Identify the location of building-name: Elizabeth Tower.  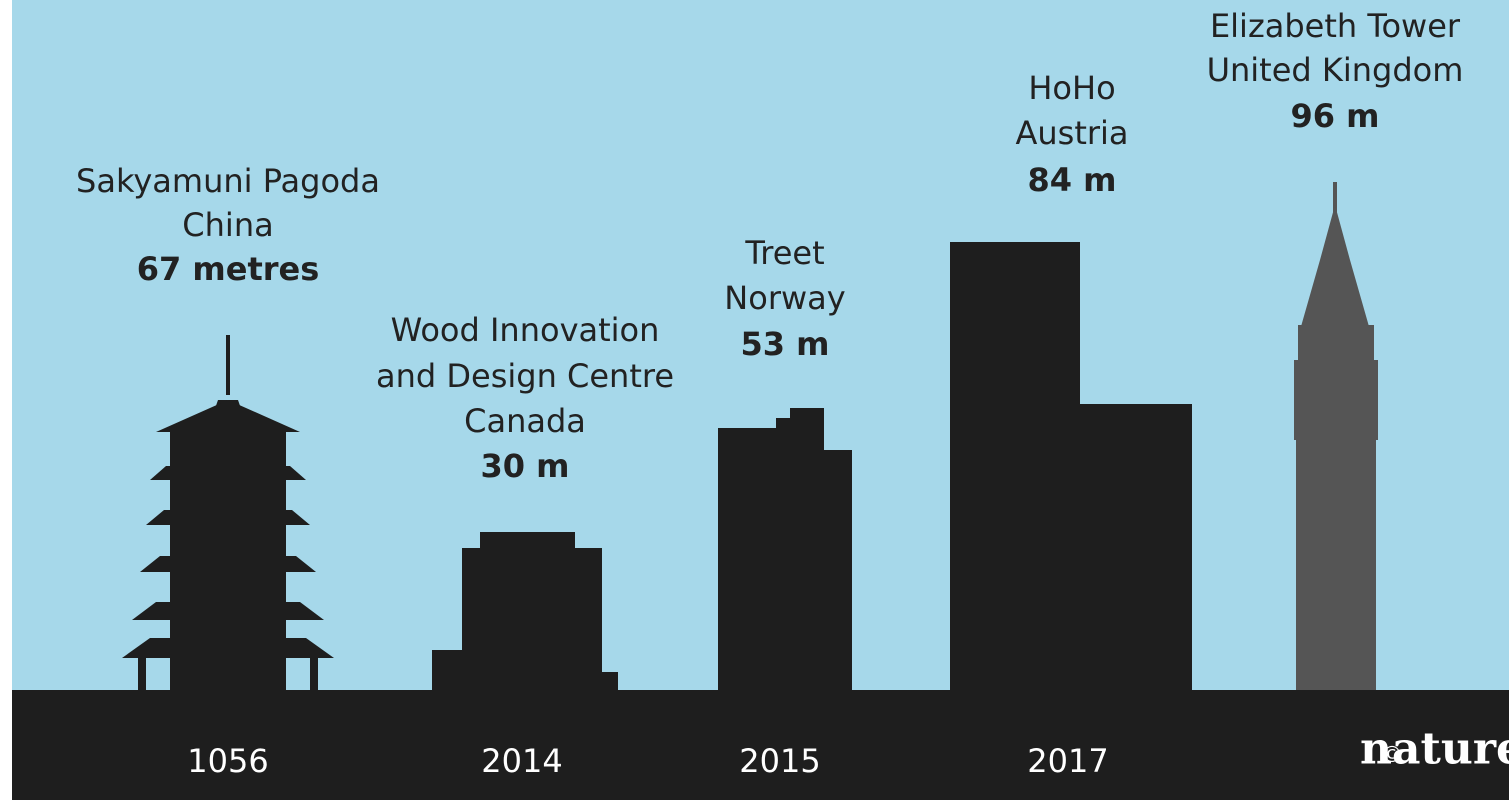
(1335, 26).